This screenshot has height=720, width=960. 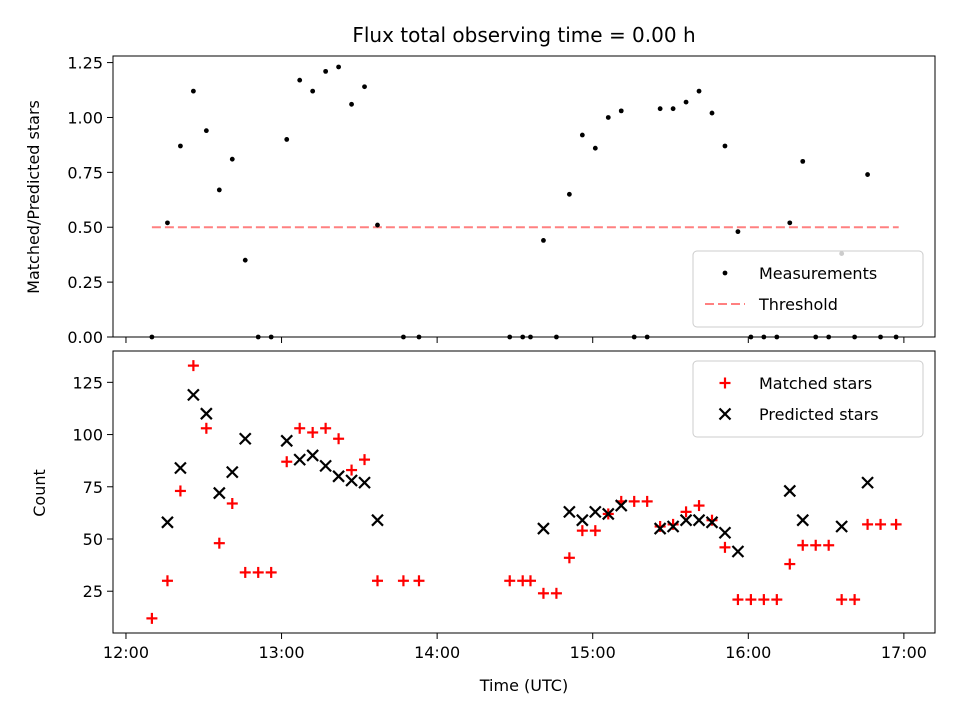 I want to click on y-tick-label: 25, so click(x=93, y=591).